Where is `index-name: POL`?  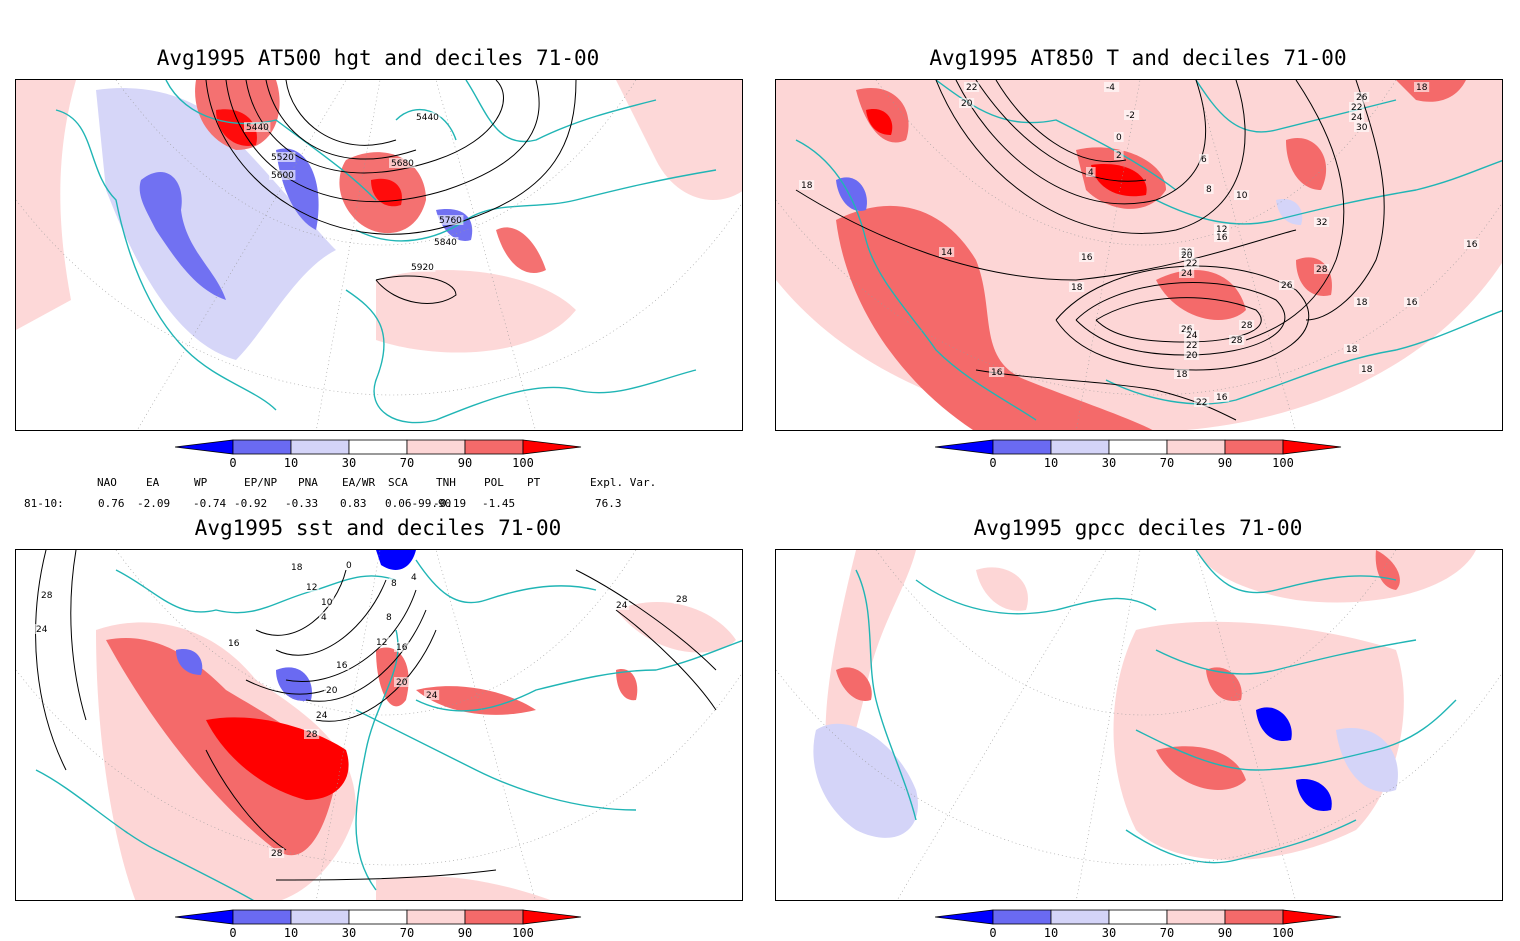
index-name: POL is located at coordinates (494, 482).